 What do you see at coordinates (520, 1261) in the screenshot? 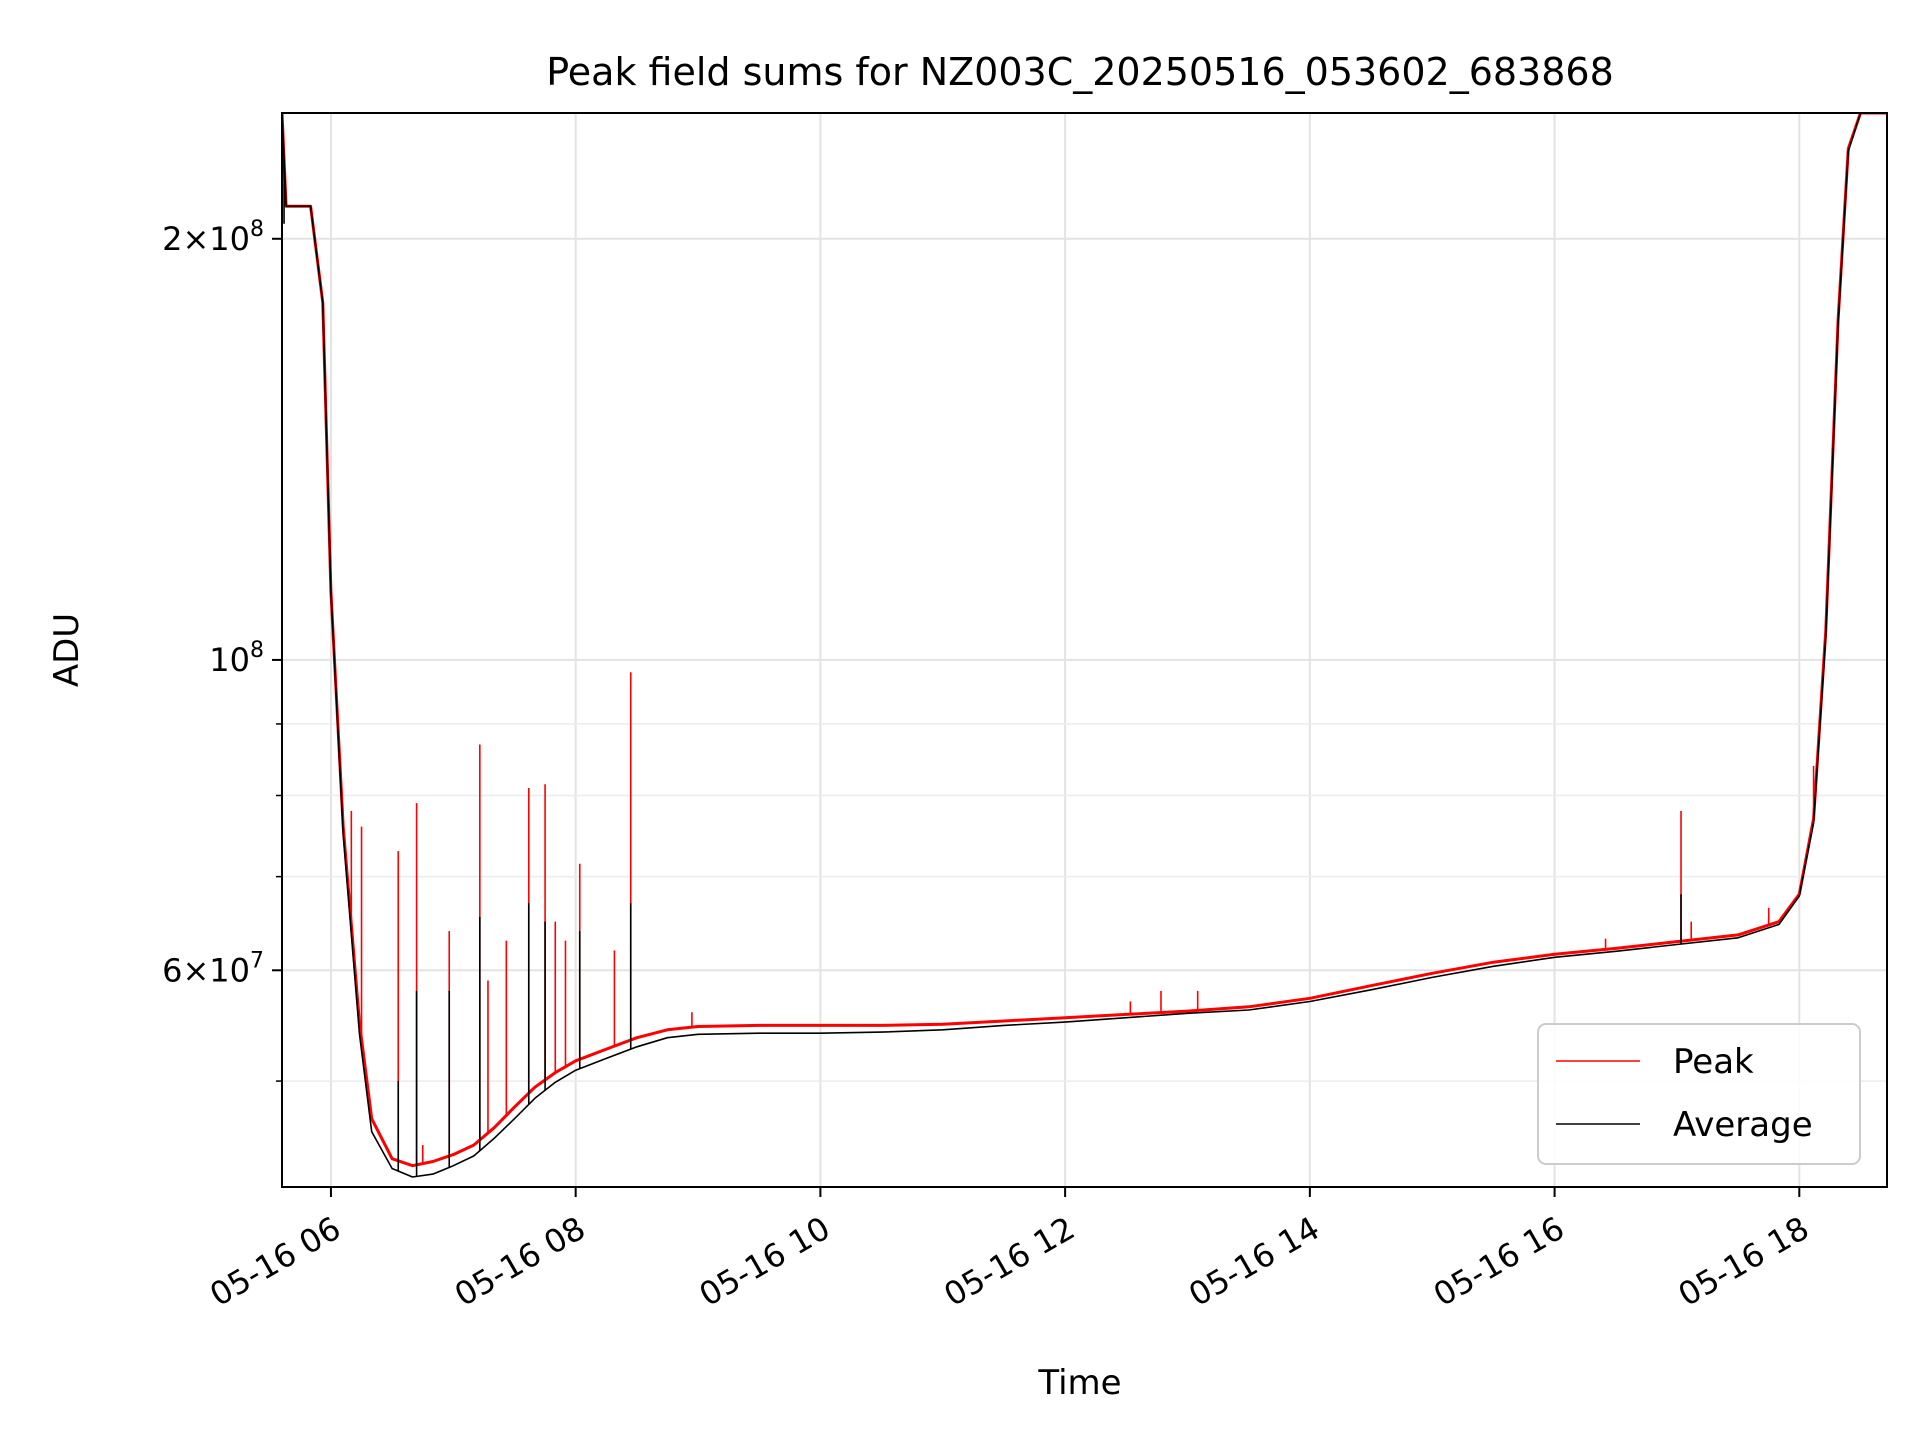
I see `x-tick-label: 05-16 08` at bounding box center [520, 1261].